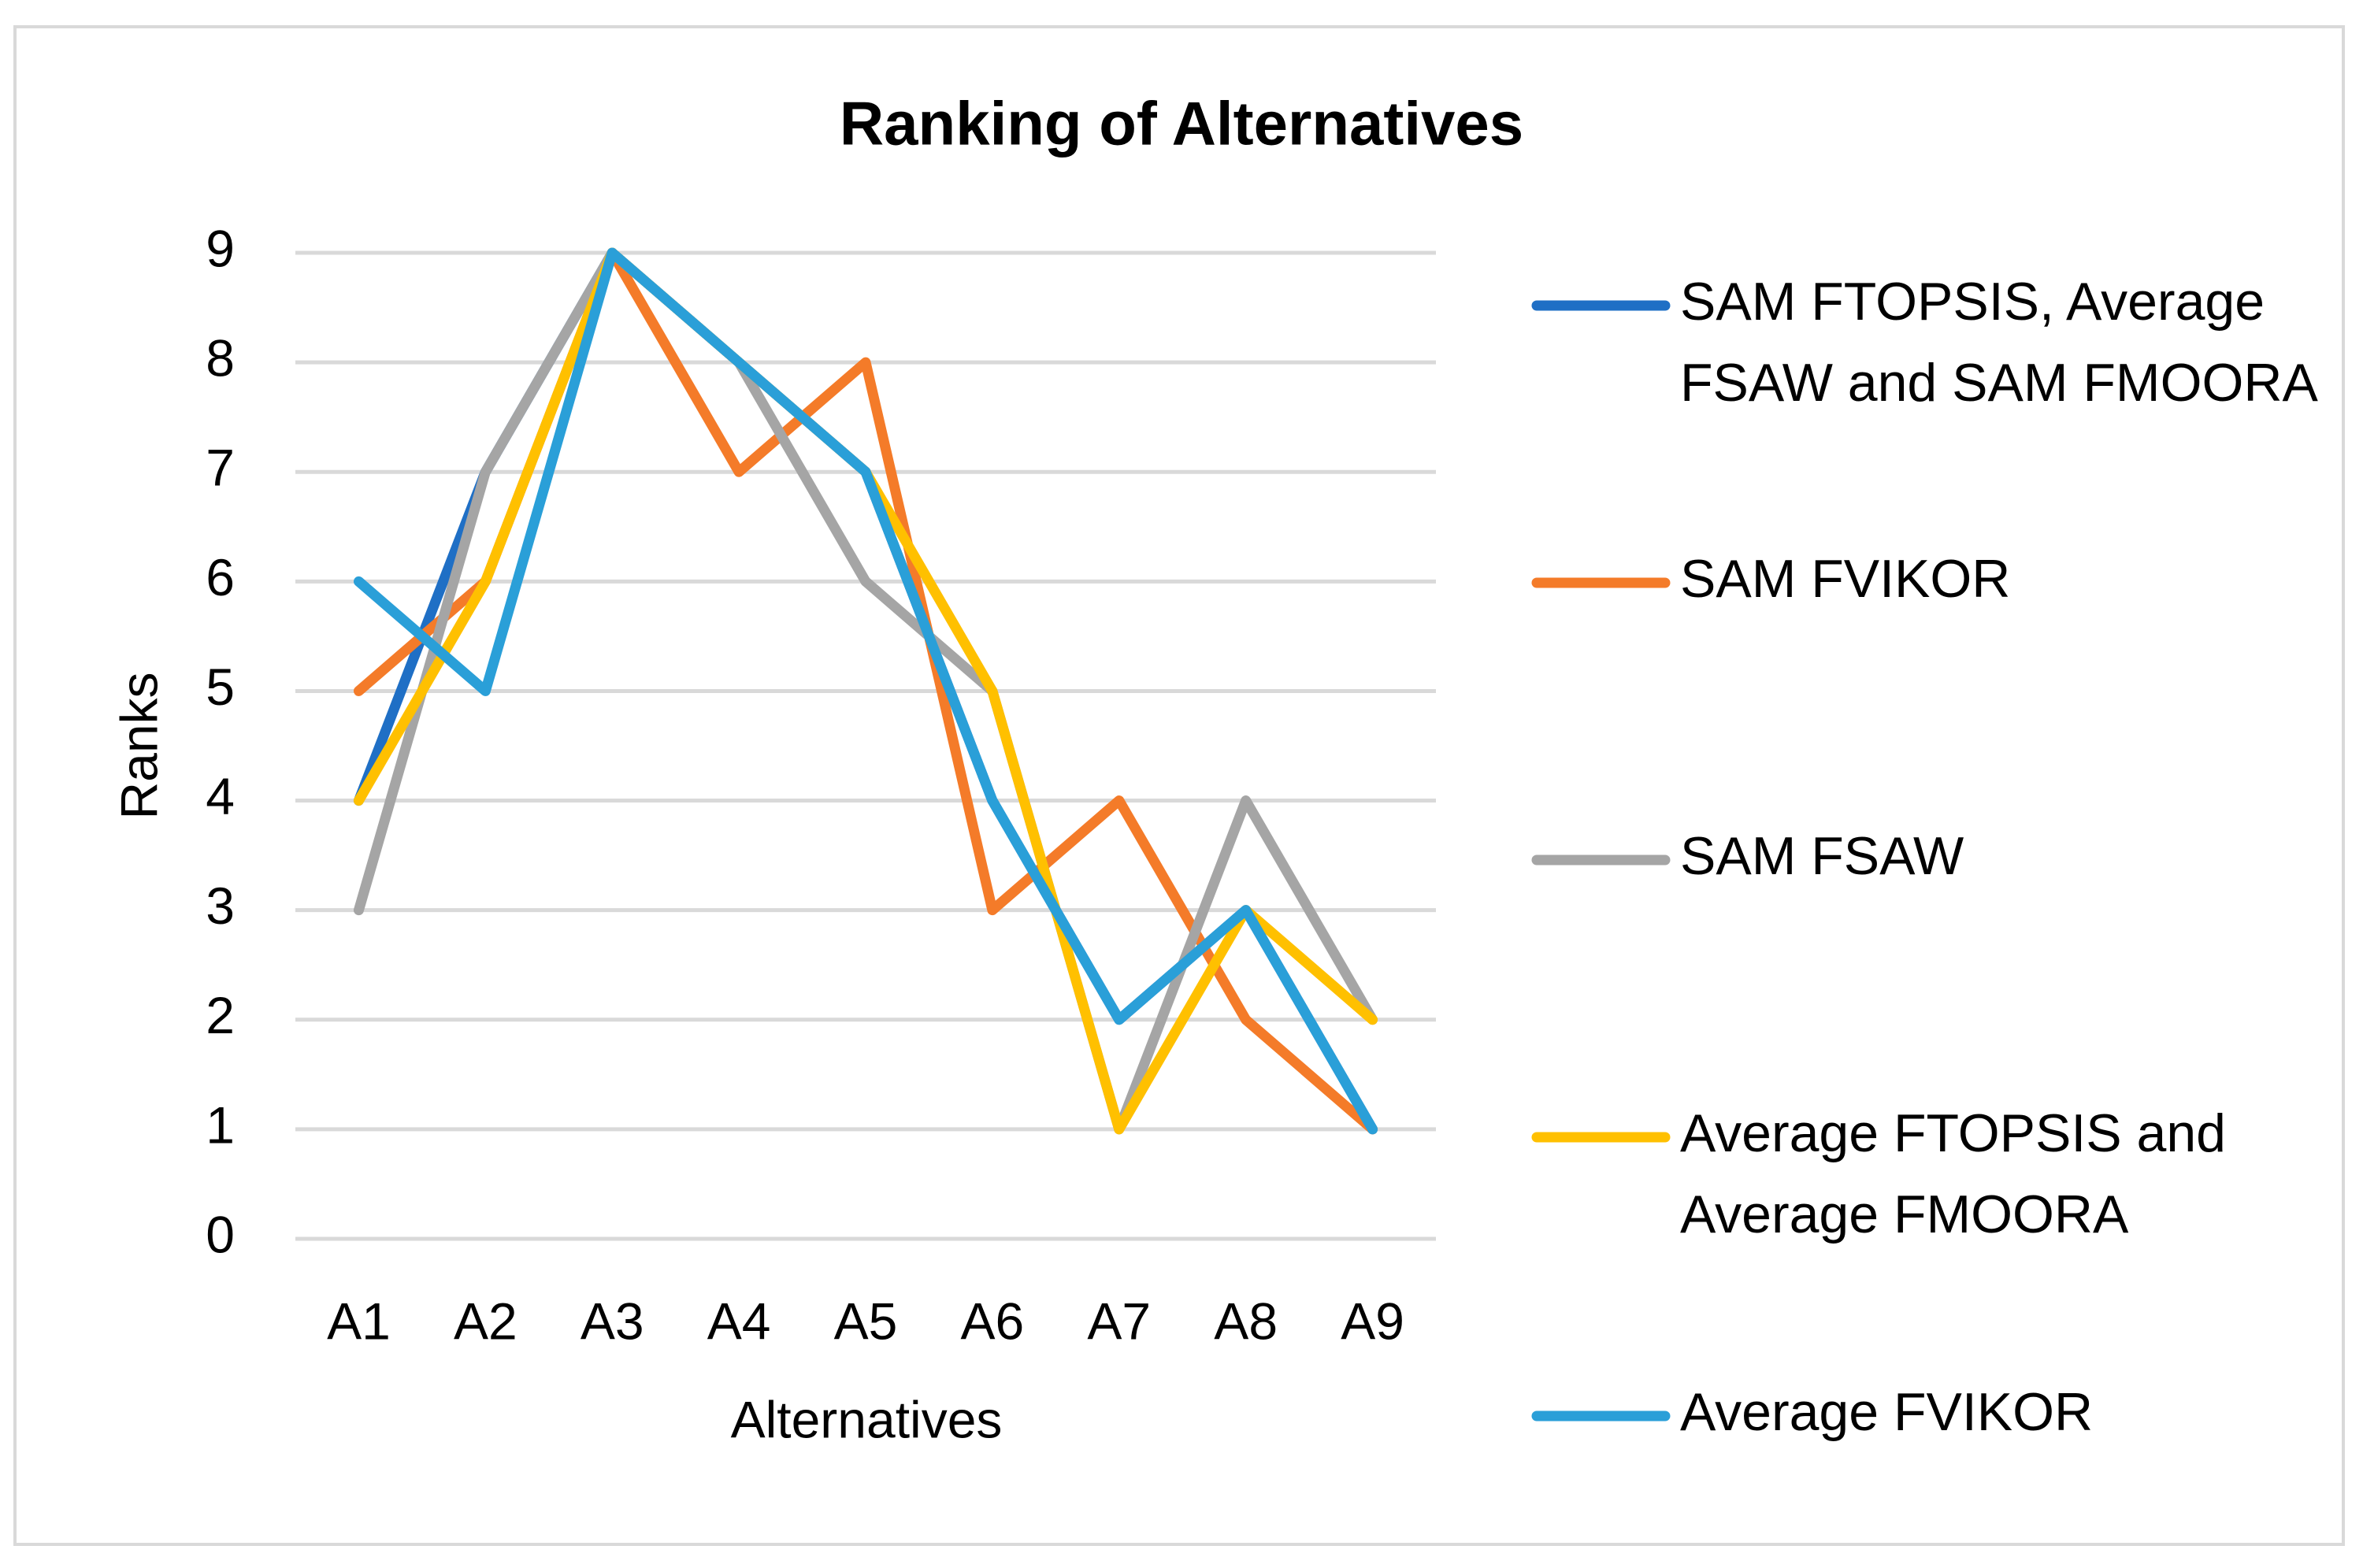 The image size is (2363, 1568). What do you see at coordinates (1119, 1321) in the screenshot?
I see `x-tick-label: A7` at bounding box center [1119, 1321].